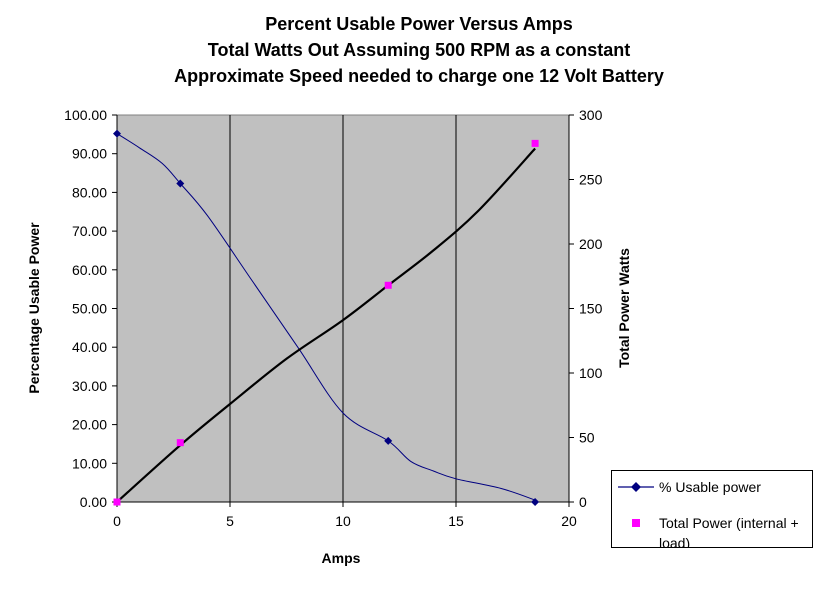 Image resolution: width=838 pixels, height=592 pixels. Describe the element at coordinates (230, 521) in the screenshot. I see `x-tick-label: 5` at that location.